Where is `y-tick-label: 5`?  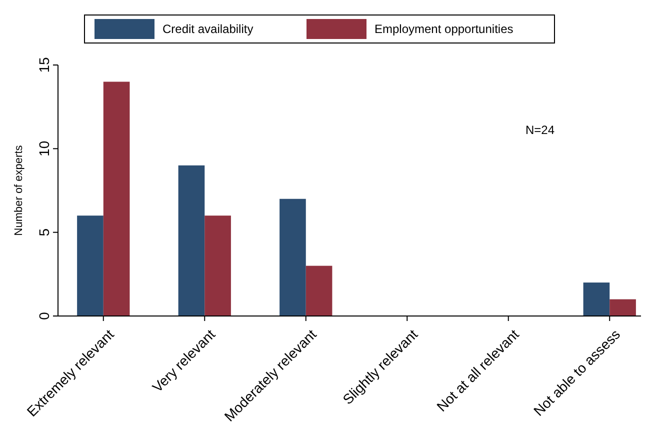 y-tick-label: 5 is located at coordinates (44, 232).